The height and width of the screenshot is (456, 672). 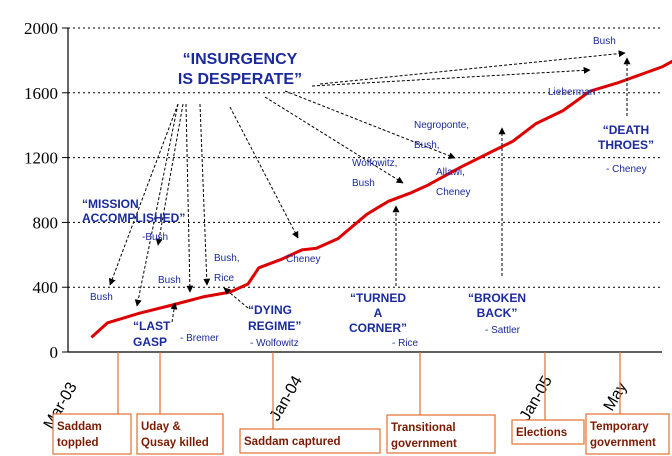 I want to click on speaker-bush2: Bush, so click(x=169, y=280).